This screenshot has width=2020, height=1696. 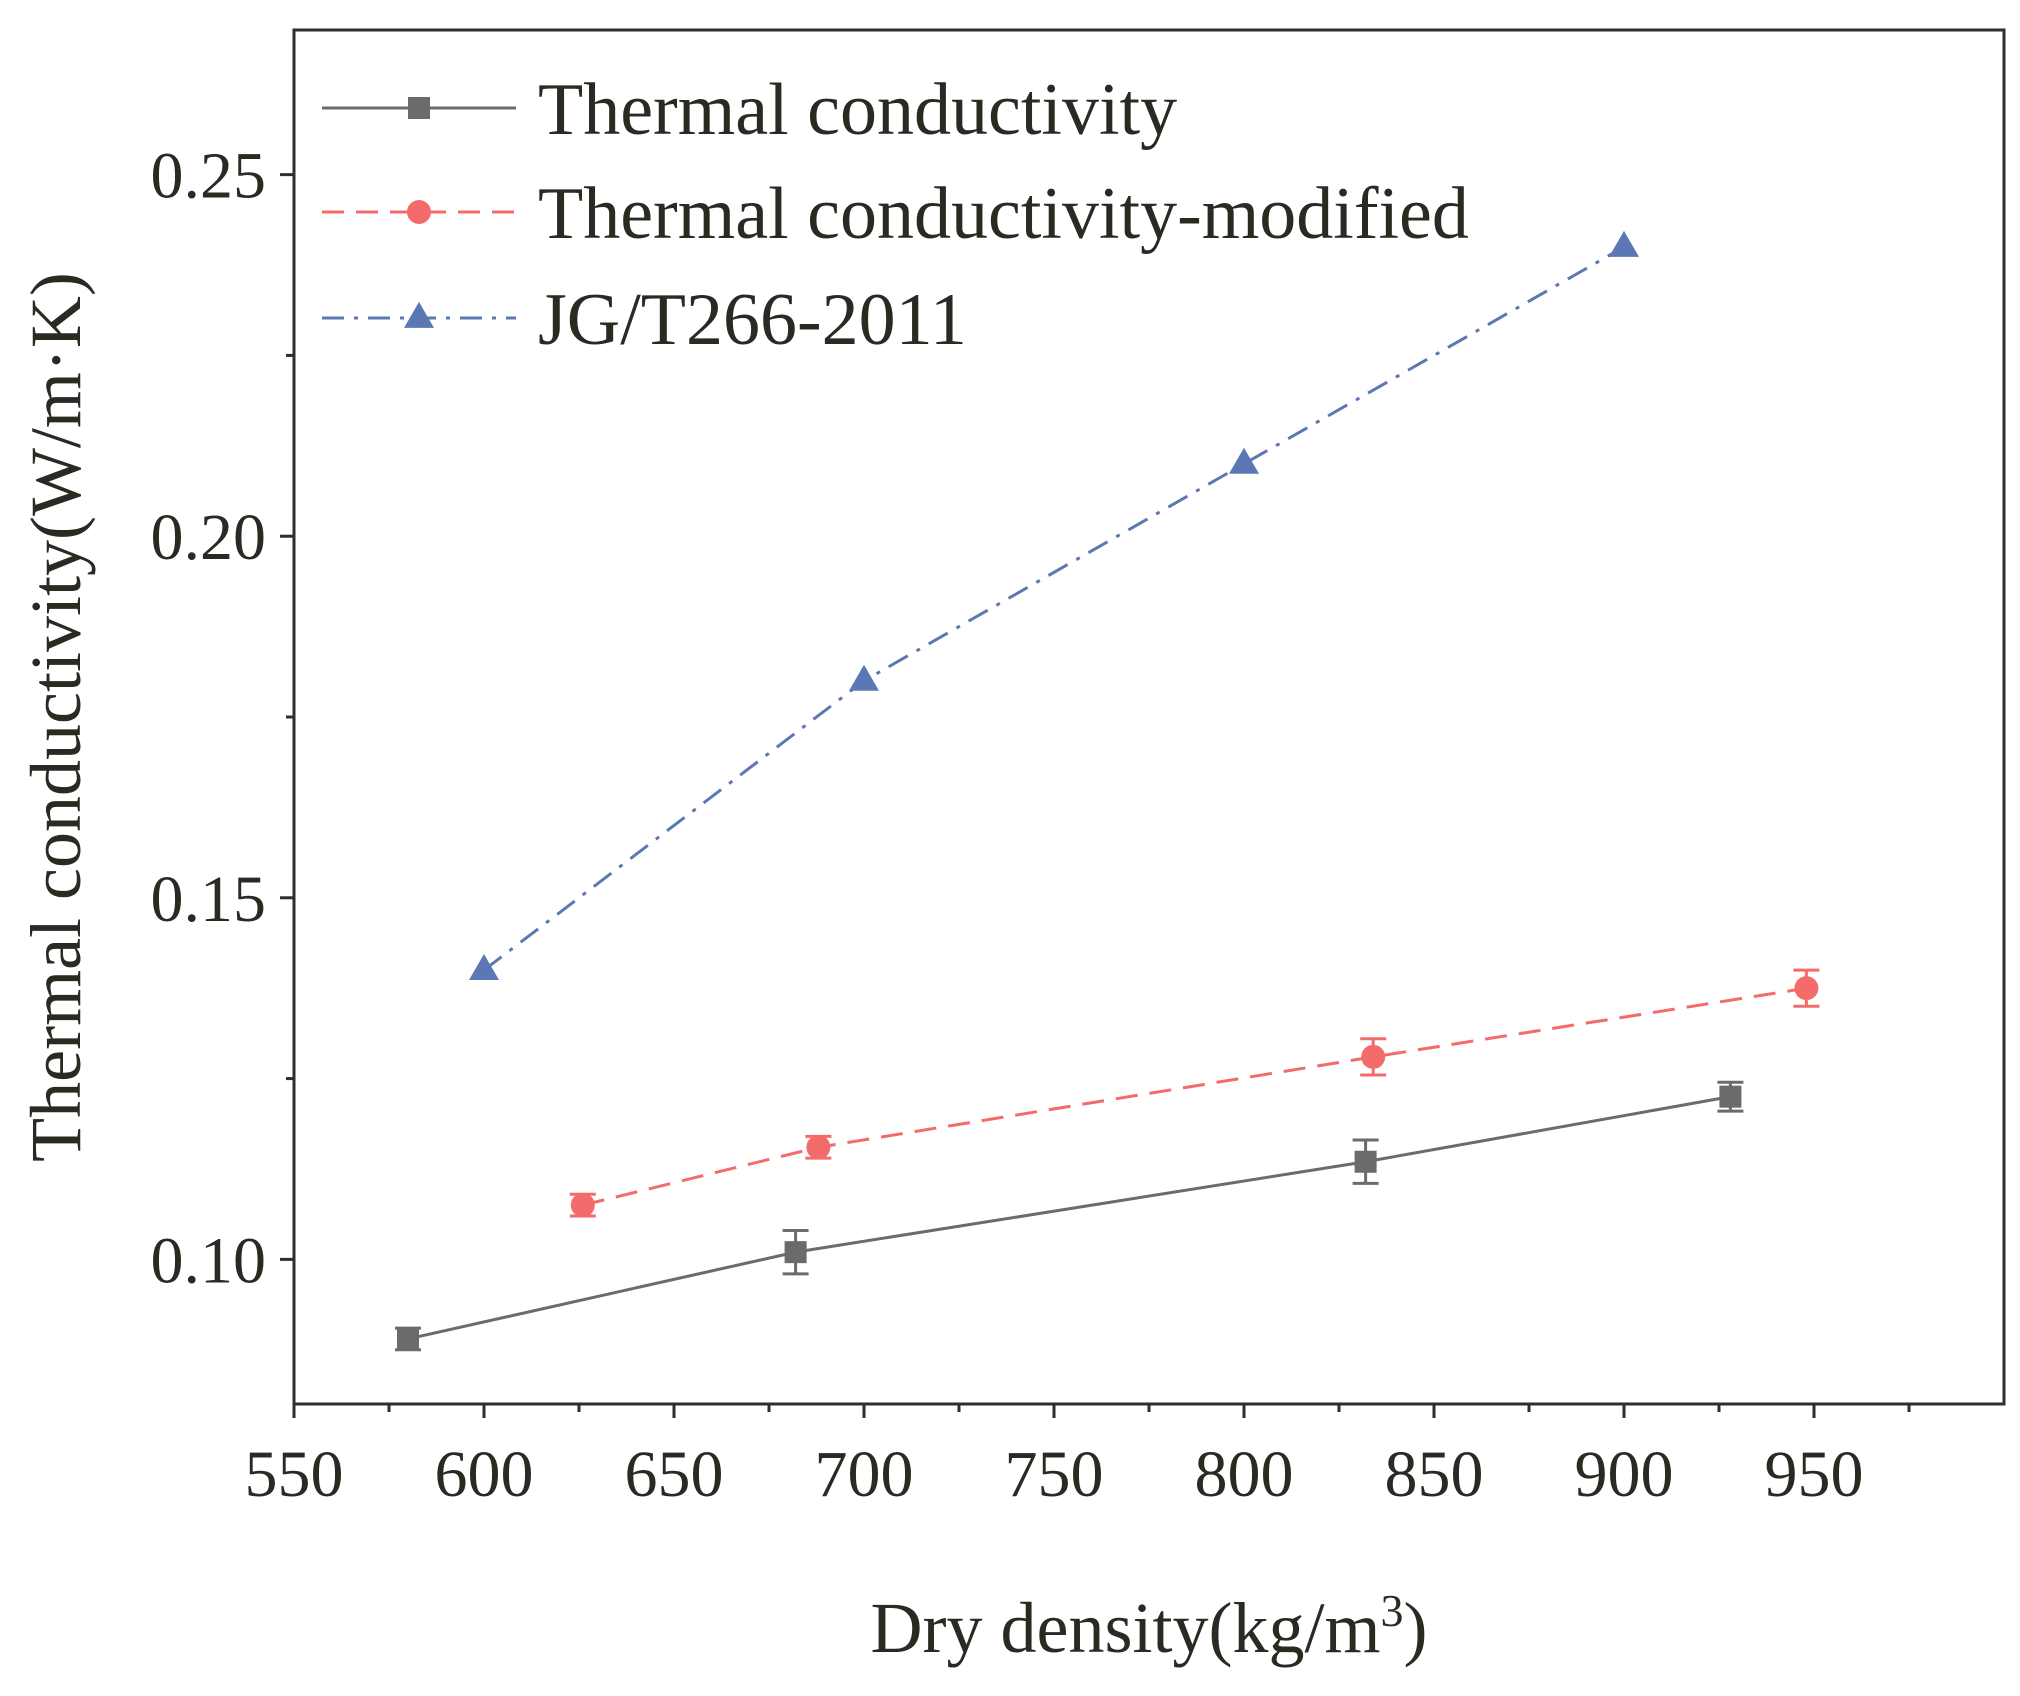 I want to click on legend-label: Thermal conductivity-modified, so click(x=1003, y=214).